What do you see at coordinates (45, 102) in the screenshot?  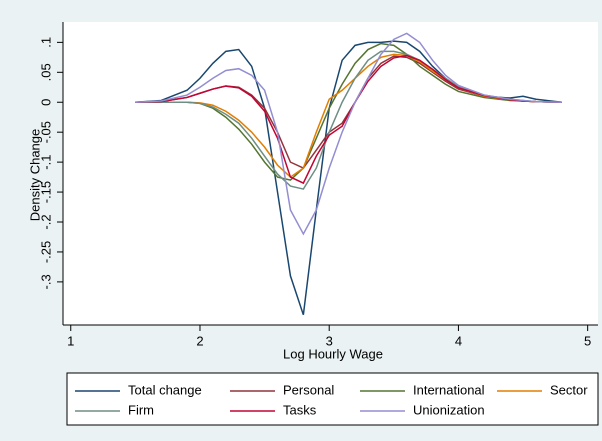 I see `y-tick-label: 0` at bounding box center [45, 102].